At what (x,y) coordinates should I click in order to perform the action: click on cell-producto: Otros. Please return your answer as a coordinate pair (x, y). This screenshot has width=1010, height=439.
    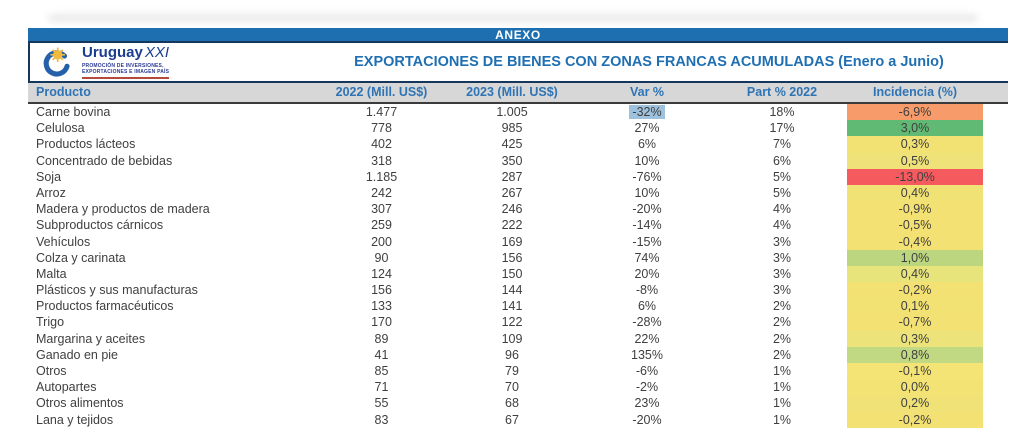
    Looking at the image, I should click on (51, 371).